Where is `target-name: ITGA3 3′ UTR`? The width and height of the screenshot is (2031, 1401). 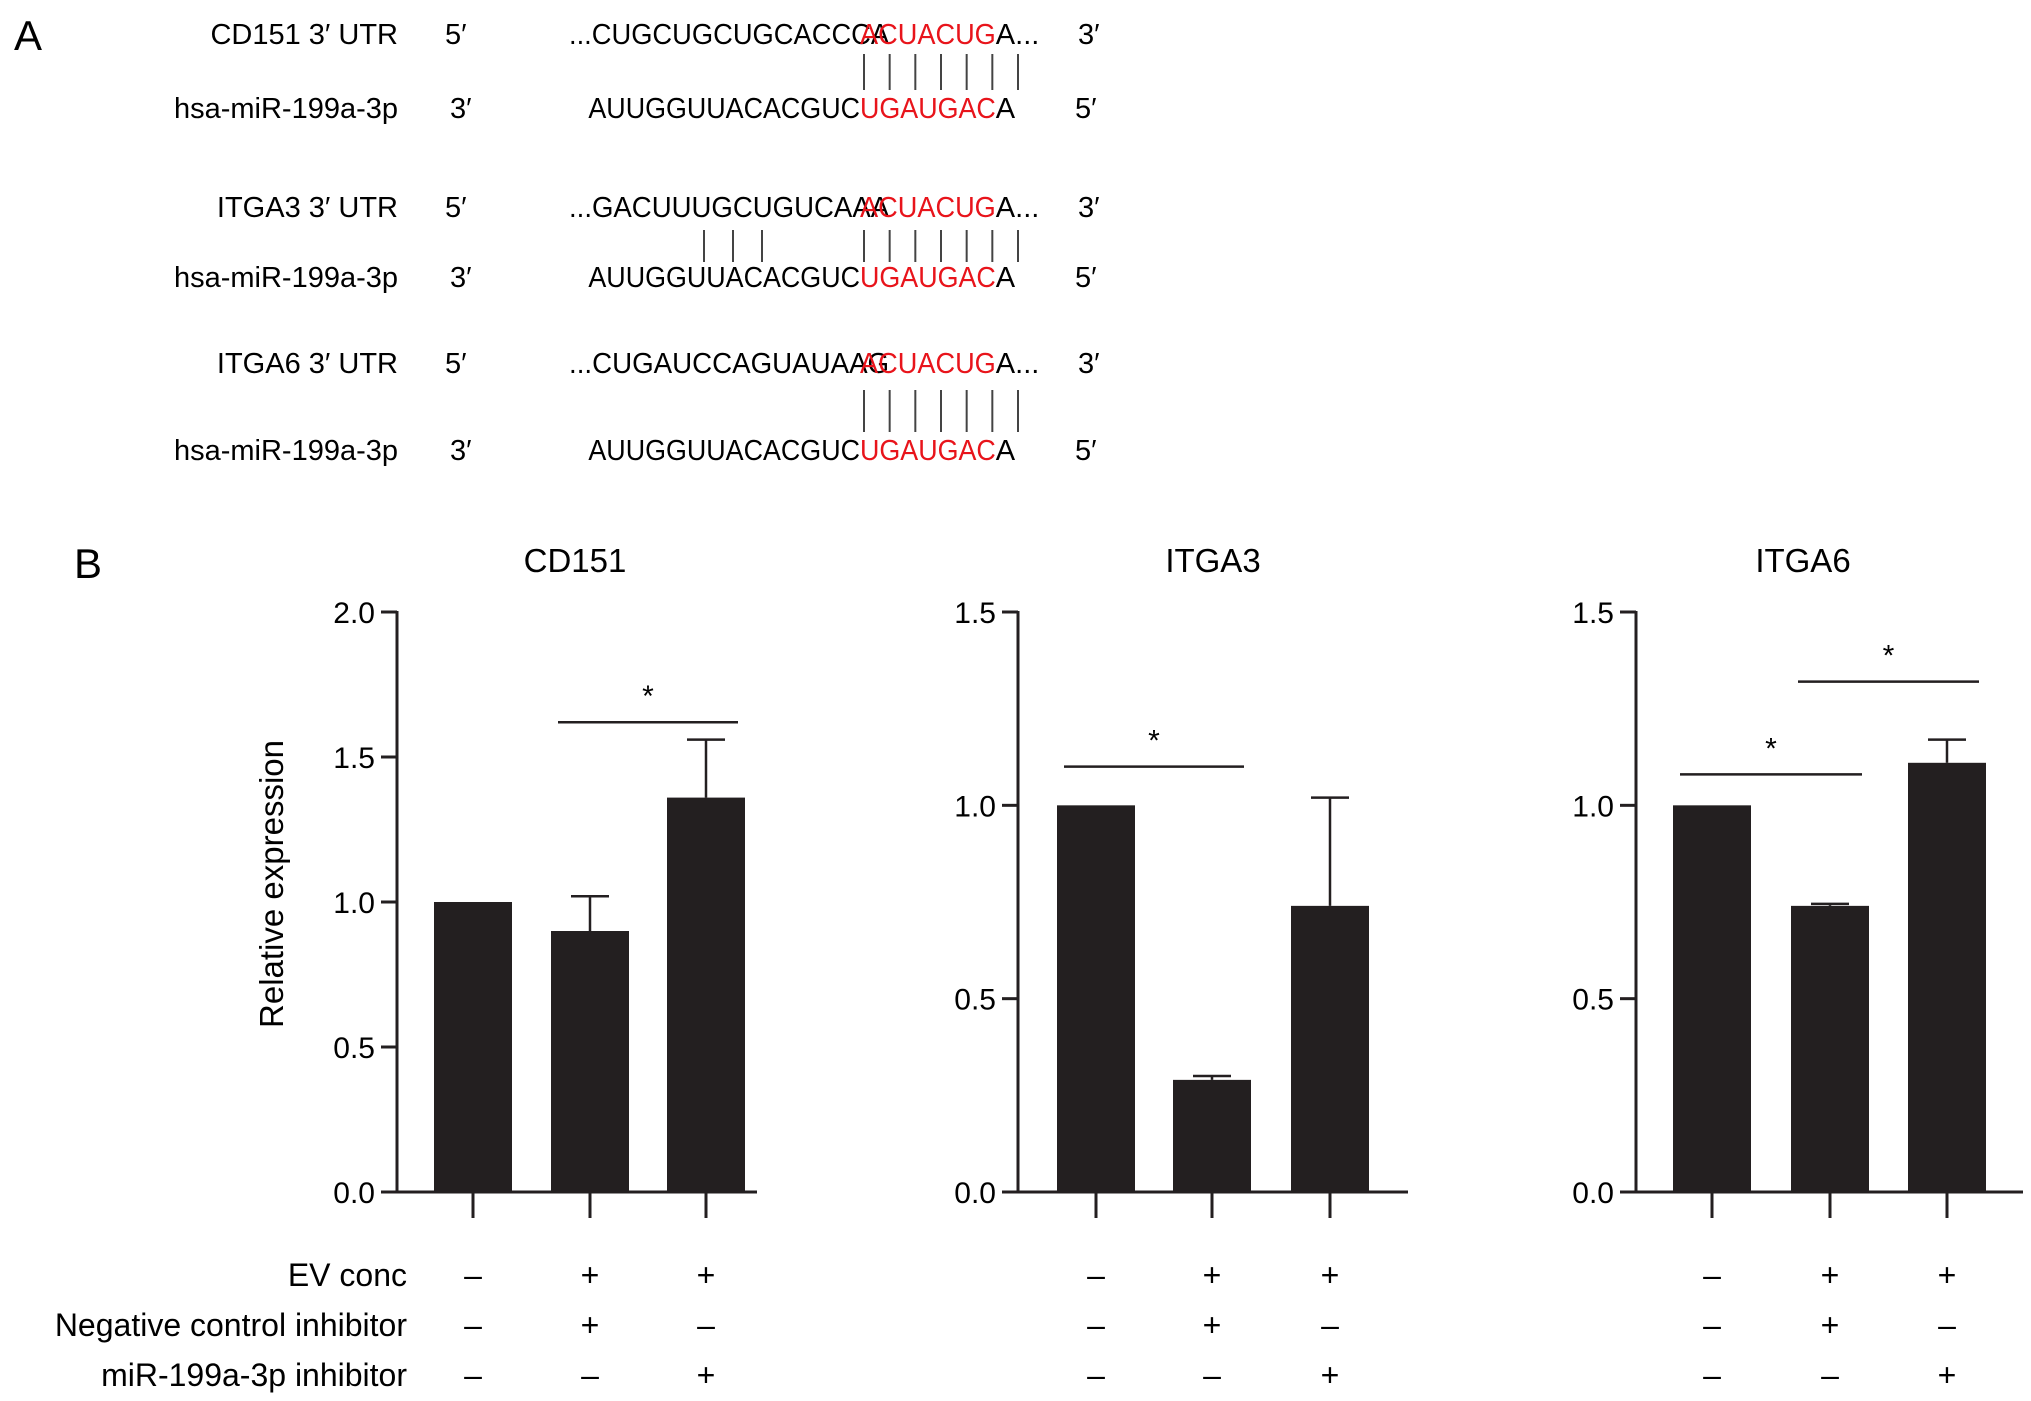
target-name: ITGA3 3′ UTR is located at coordinates (307, 208).